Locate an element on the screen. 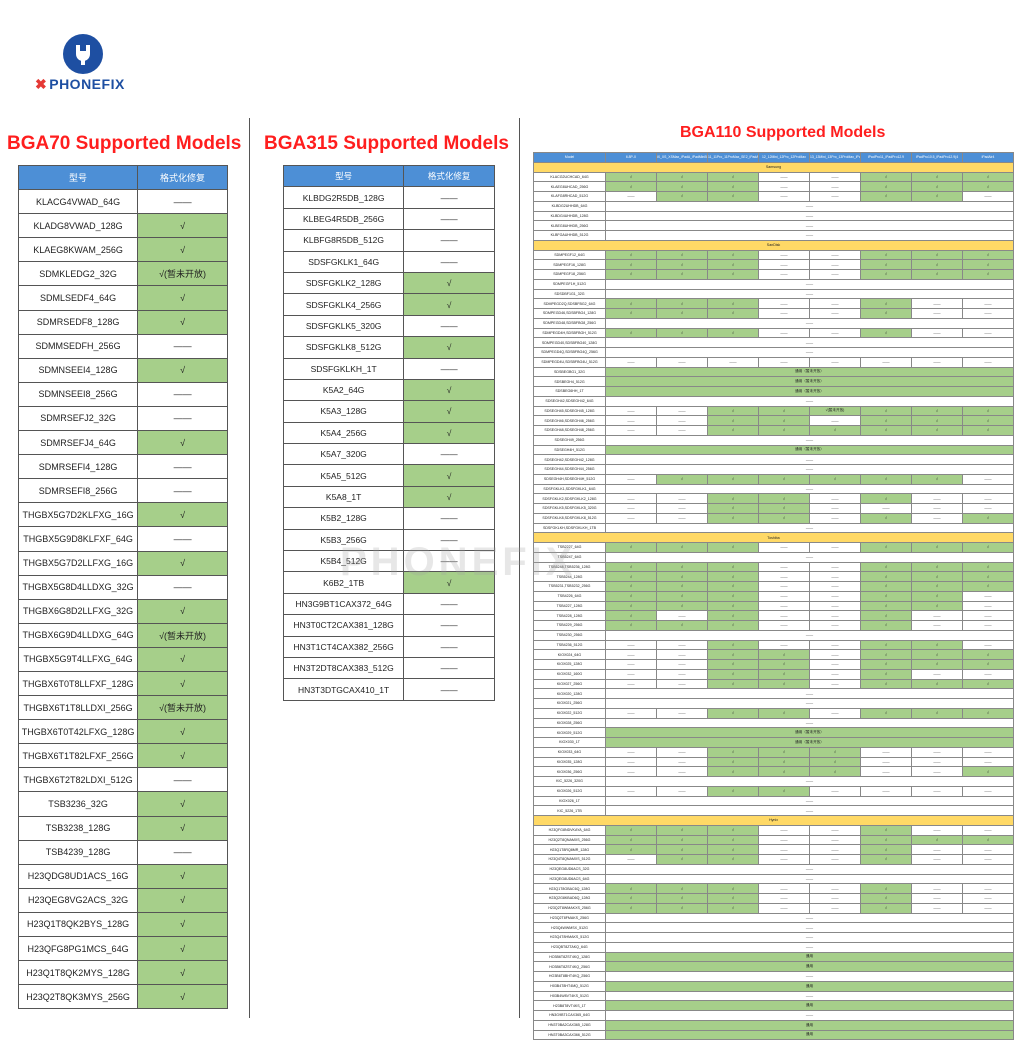 This screenshot has height=1040, width=1024. model-cell: KLAFG8RHCAD_512G is located at coordinates (569, 196).